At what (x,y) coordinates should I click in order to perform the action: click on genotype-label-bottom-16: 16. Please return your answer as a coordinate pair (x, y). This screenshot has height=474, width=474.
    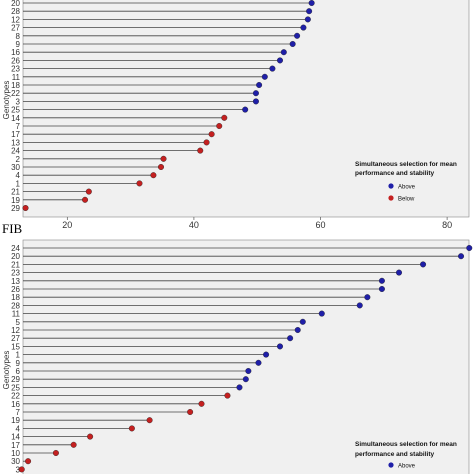
    Looking at the image, I should click on (15, 404).